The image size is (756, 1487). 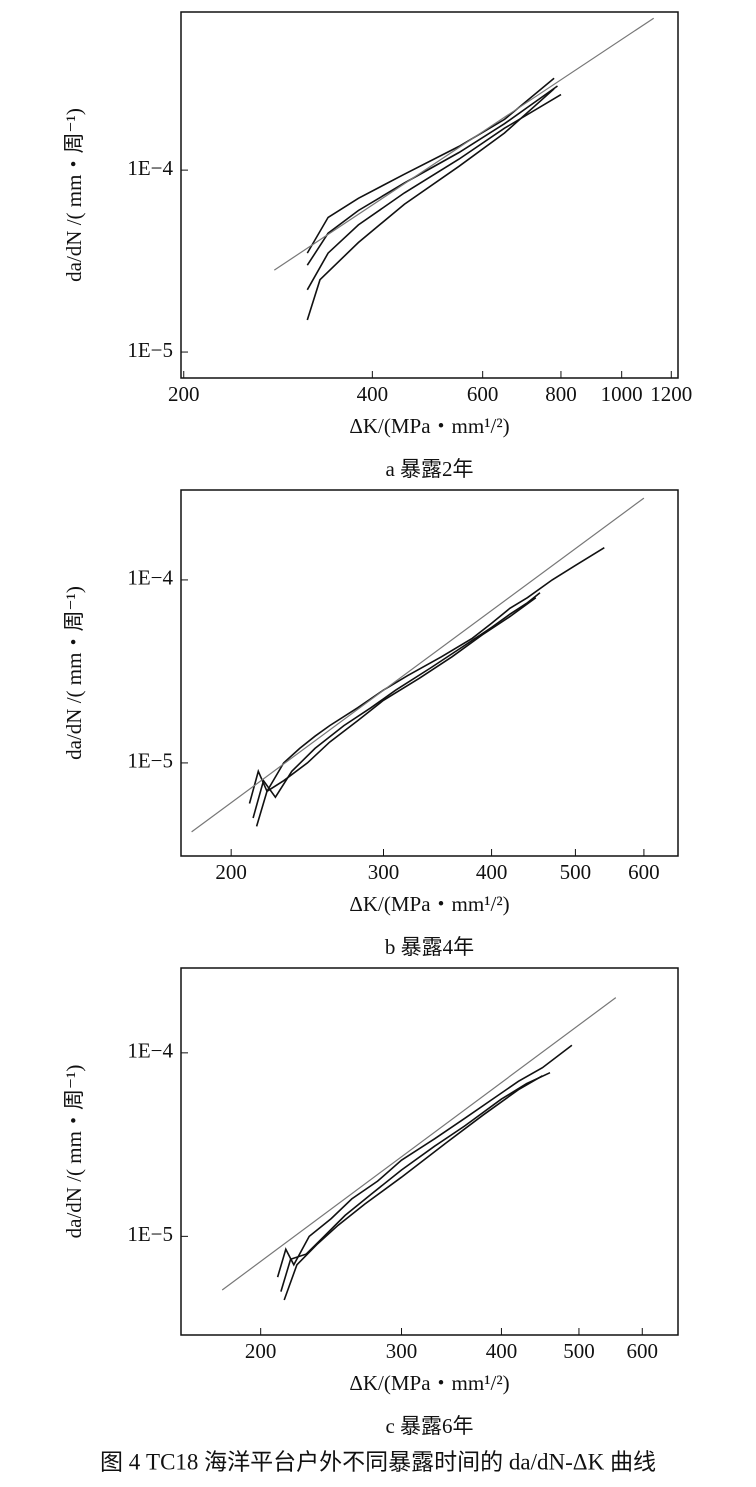 I want to click on chart-caption: c 暴露6年, so click(x=429, y=1426).